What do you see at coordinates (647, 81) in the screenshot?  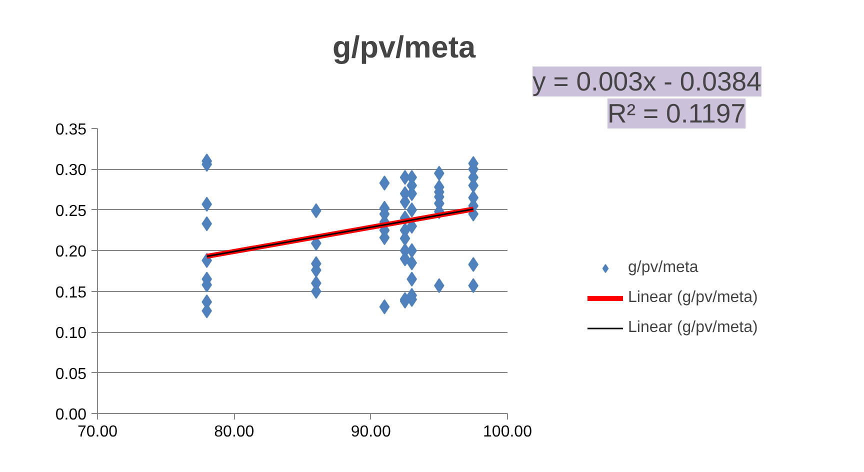 I see `text: y = 0.003x - 0.0384` at bounding box center [647, 81].